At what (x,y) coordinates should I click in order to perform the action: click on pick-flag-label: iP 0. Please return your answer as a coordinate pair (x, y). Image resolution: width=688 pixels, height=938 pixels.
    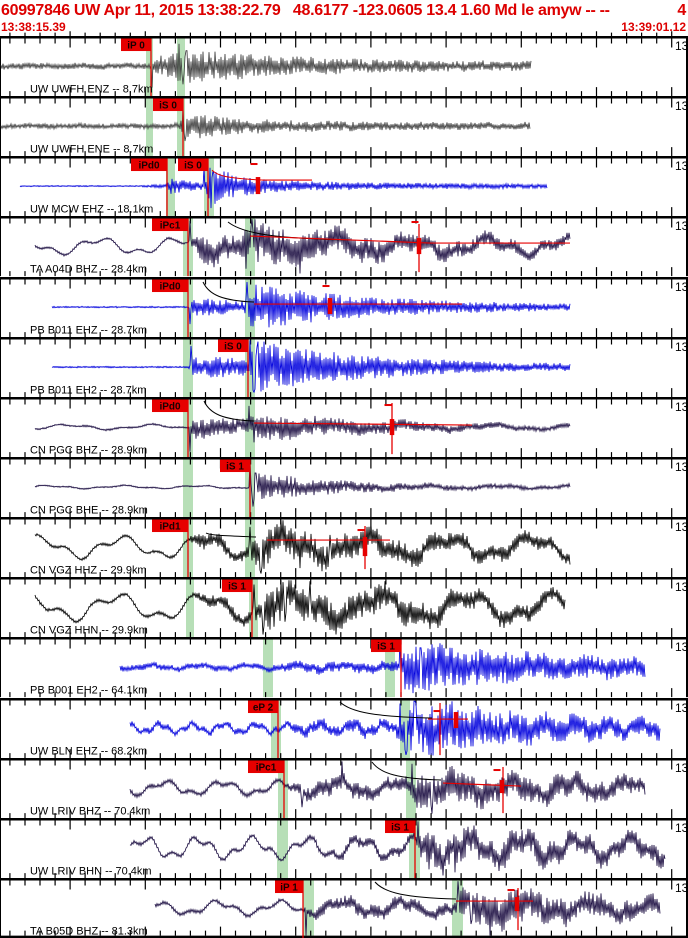
    Looking at the image, I should click on (136, 45).